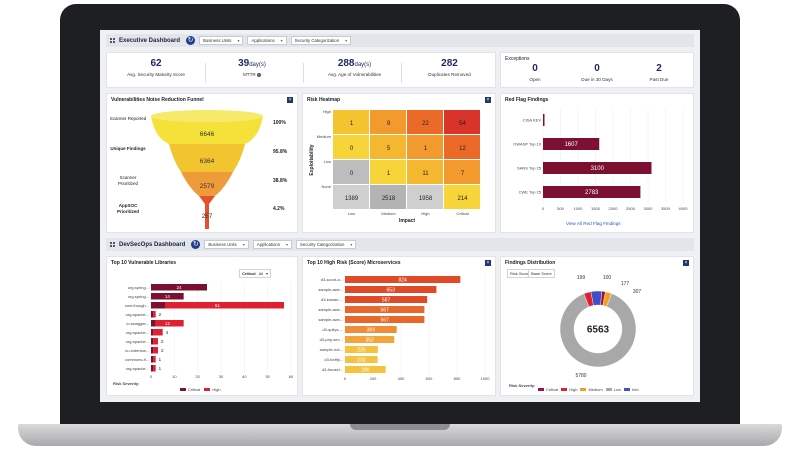 Image resolution: width=800 pixels, height=450 pixels. Describe the element at coordinates (255, 273) in the screenshot. I see `severity-filter-dropdown: Critical All ▾` at that location.